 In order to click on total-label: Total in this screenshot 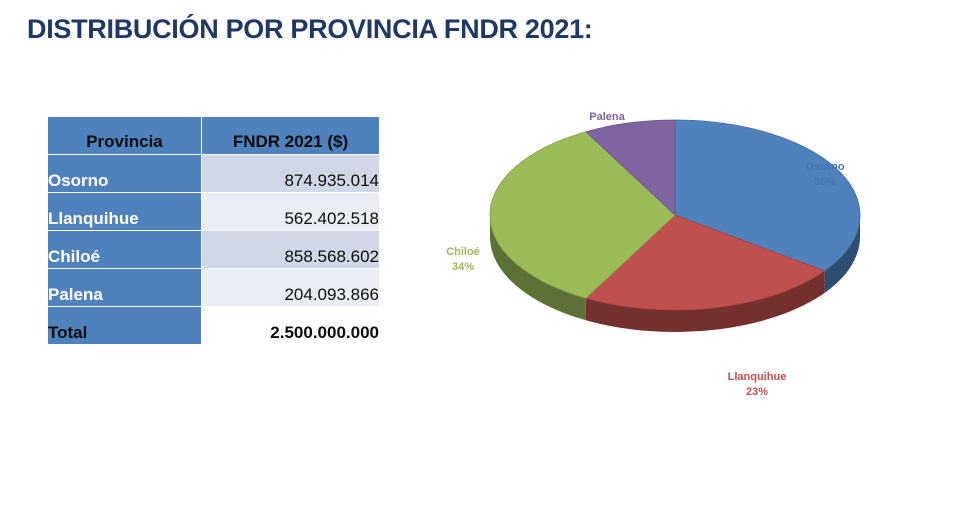, I will do `click(124, 325)`.